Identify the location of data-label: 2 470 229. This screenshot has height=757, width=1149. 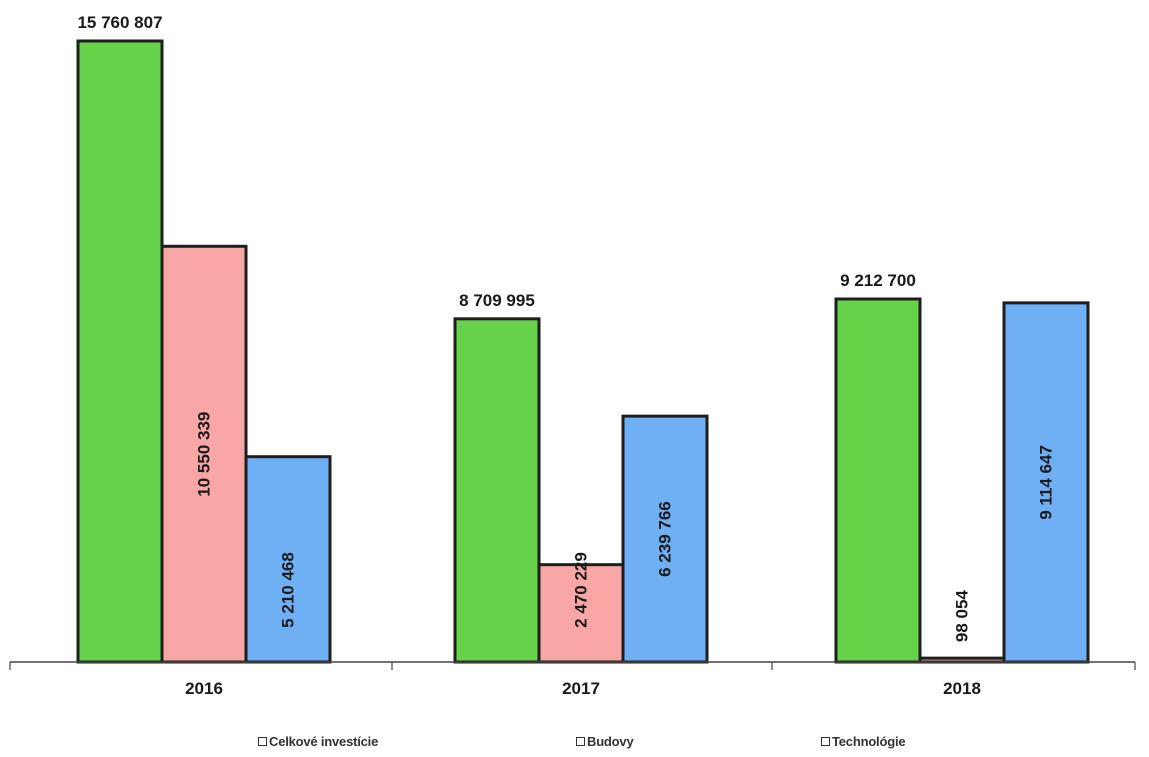
(581, 590).